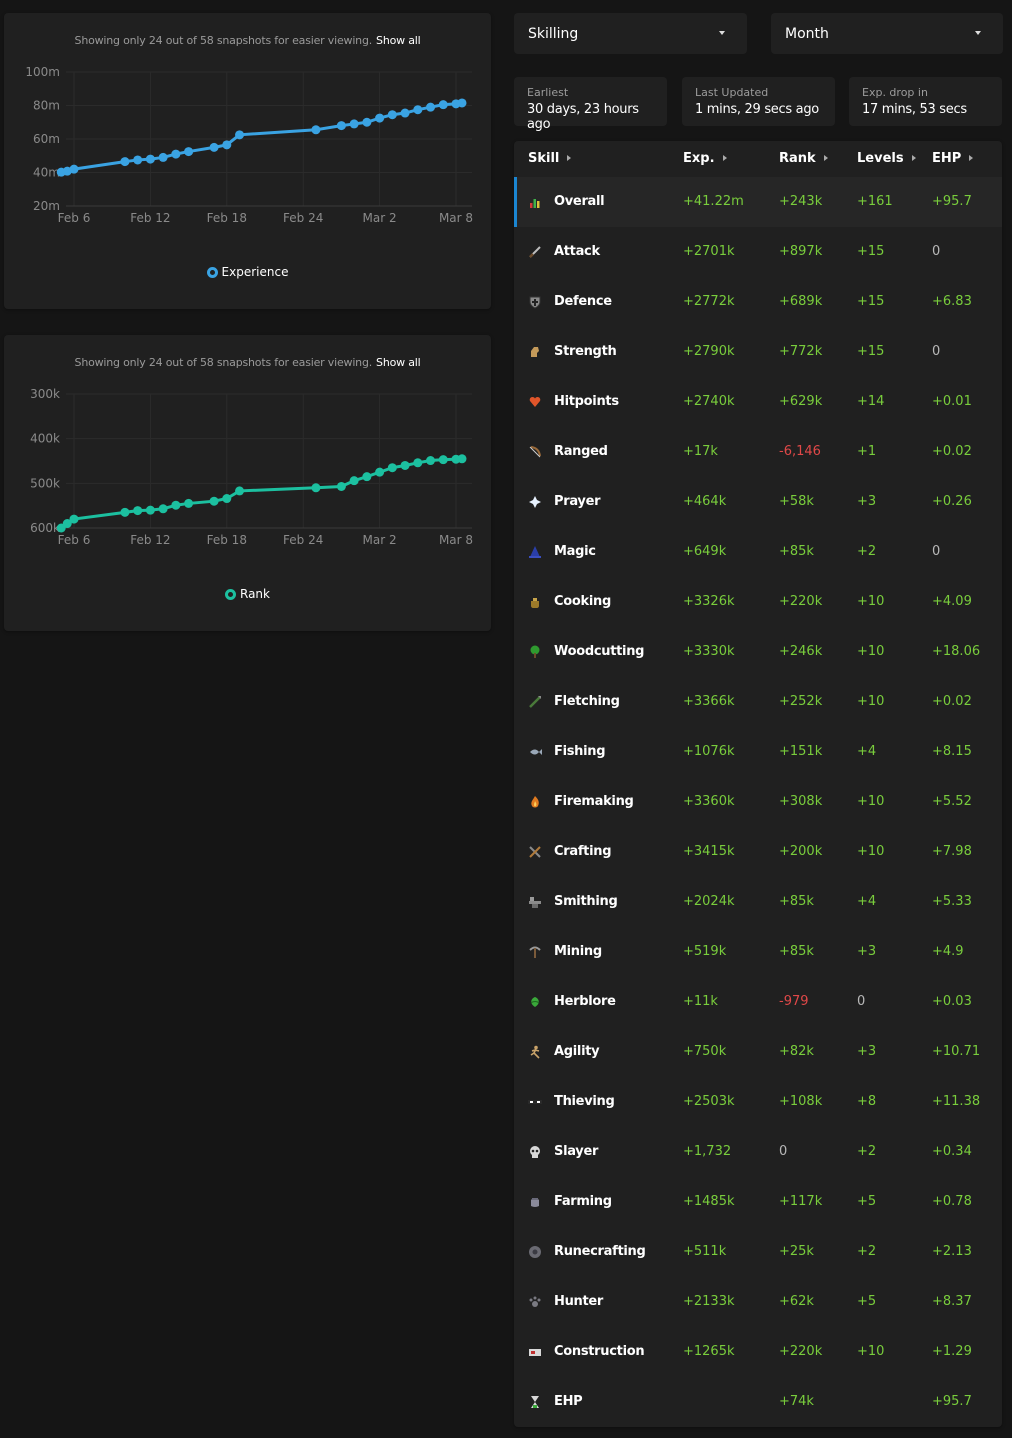 This screenshot has width=1012, height=1438. Describe the element at coordinates (867, 551) in the screenshot. I see `levels-gain: +2` at that location.